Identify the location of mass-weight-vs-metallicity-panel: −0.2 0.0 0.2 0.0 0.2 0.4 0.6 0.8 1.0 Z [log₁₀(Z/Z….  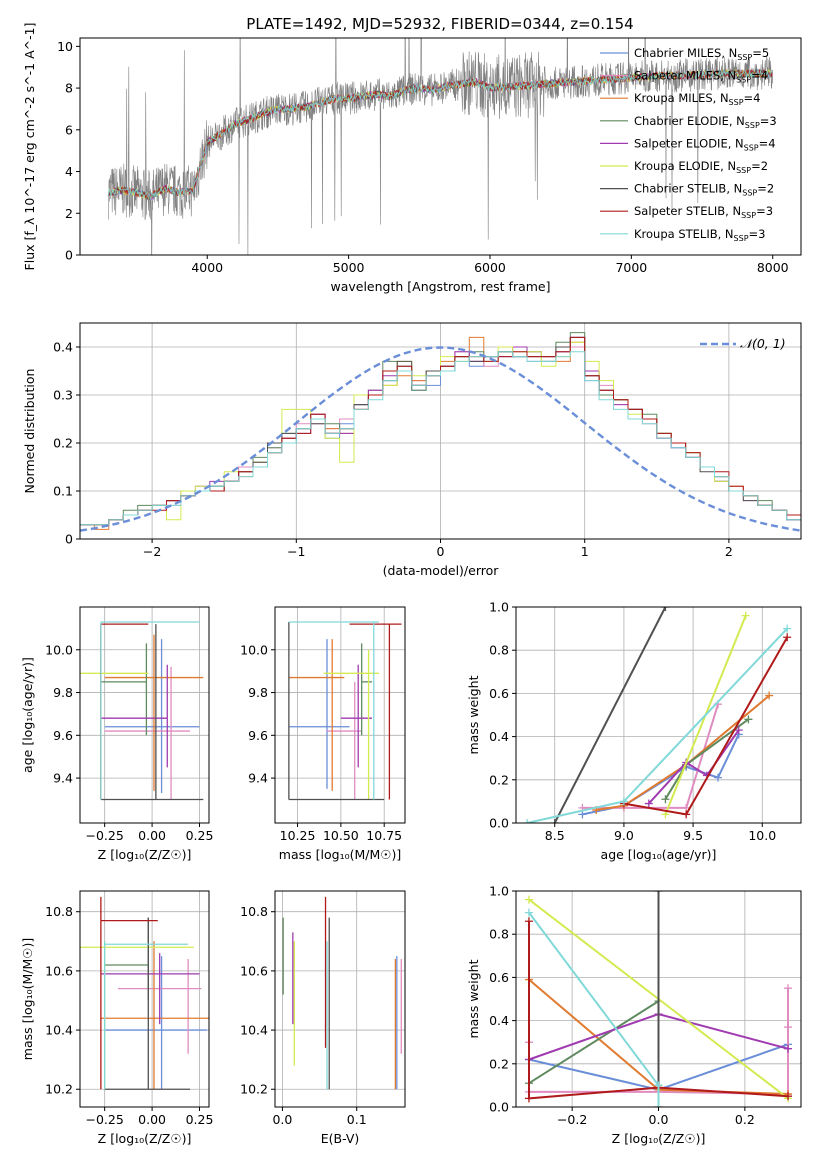
(634, 1015).